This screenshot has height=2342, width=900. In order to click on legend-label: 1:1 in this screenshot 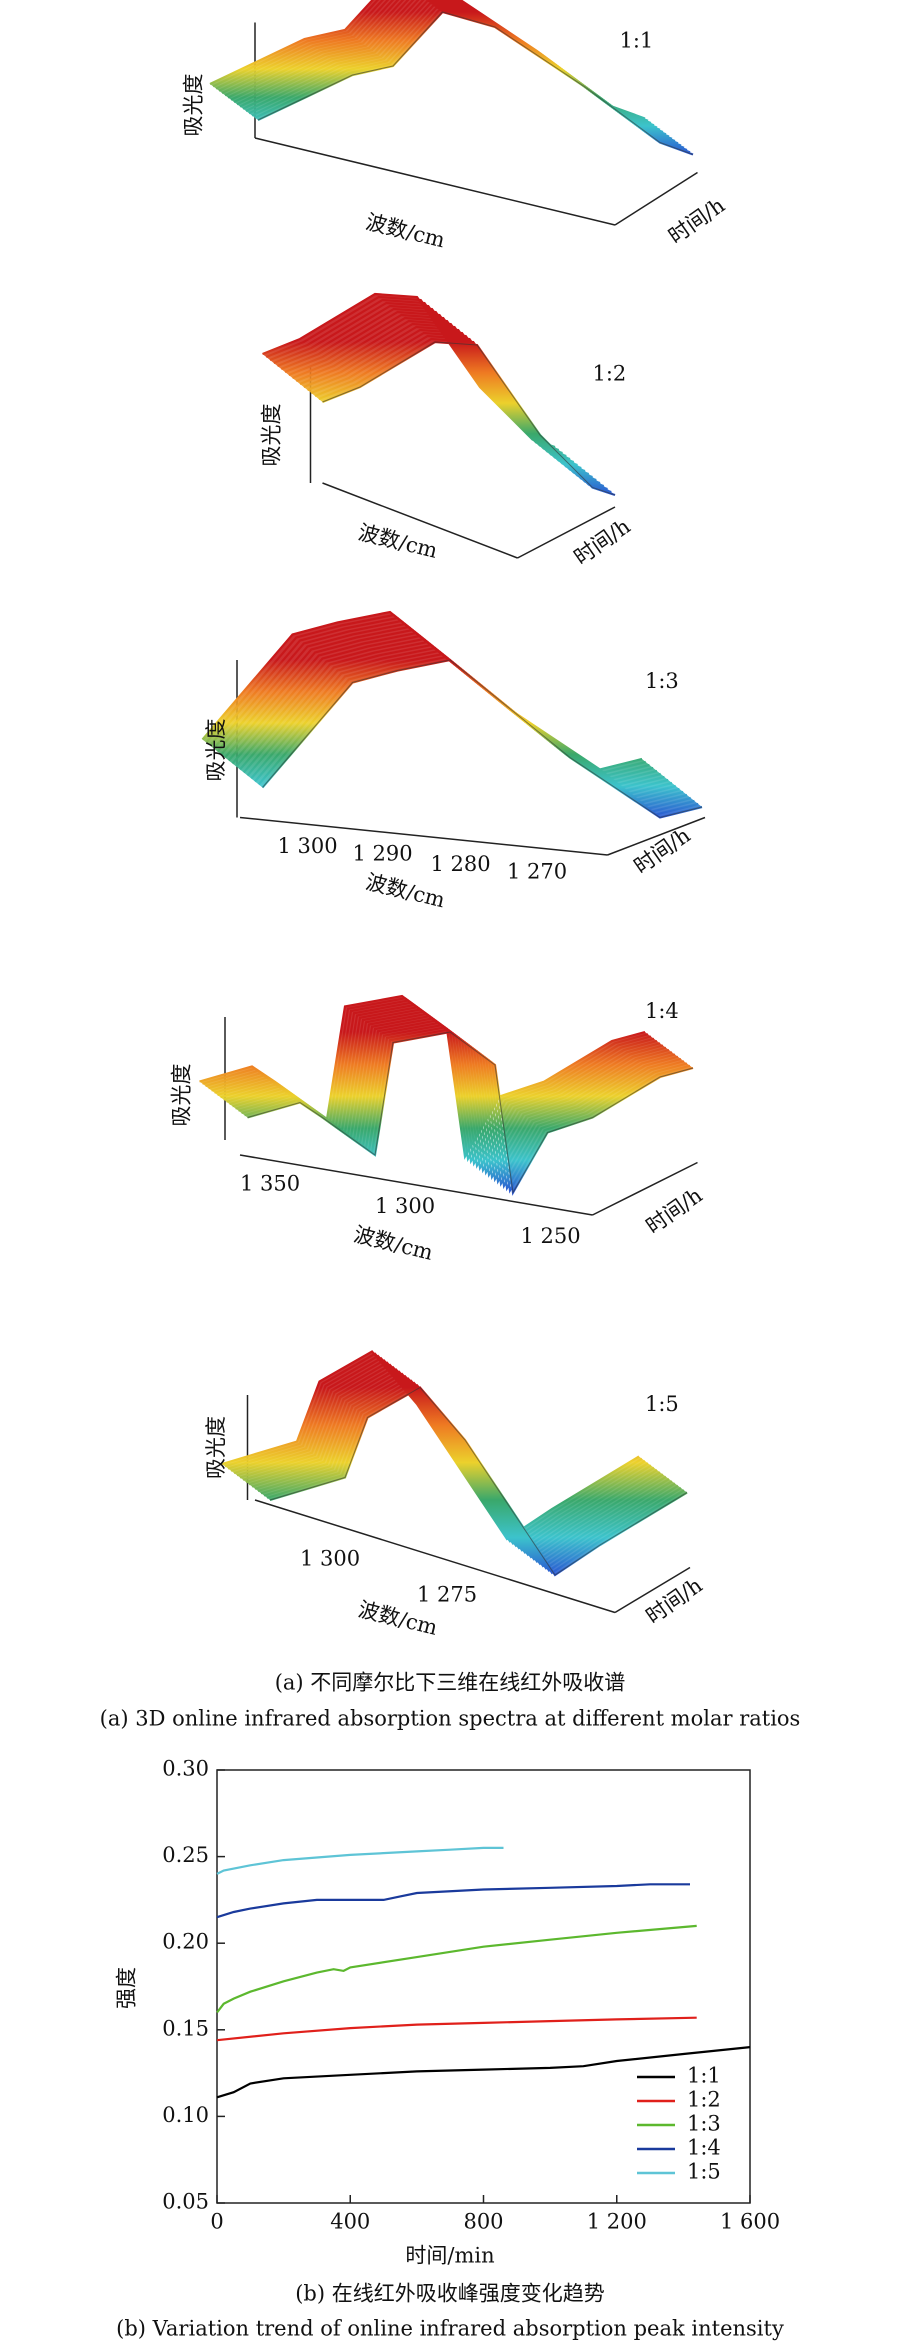, I will do `click(704, 2076)`.